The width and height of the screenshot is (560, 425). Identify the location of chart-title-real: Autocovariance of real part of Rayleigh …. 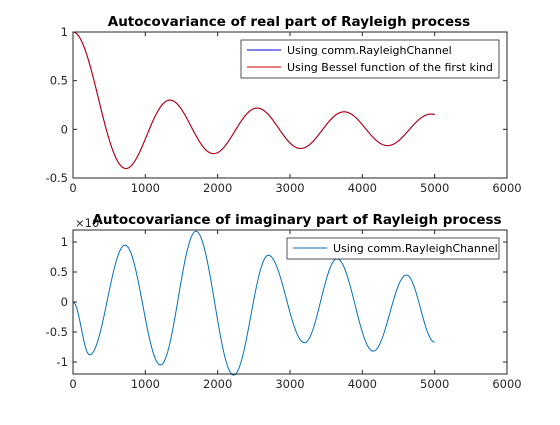
(289, 22).